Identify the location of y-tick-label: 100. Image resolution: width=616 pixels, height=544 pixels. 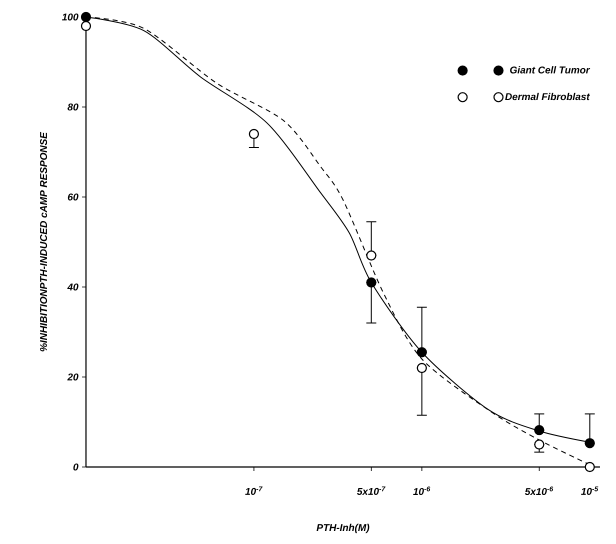
(70, 17).